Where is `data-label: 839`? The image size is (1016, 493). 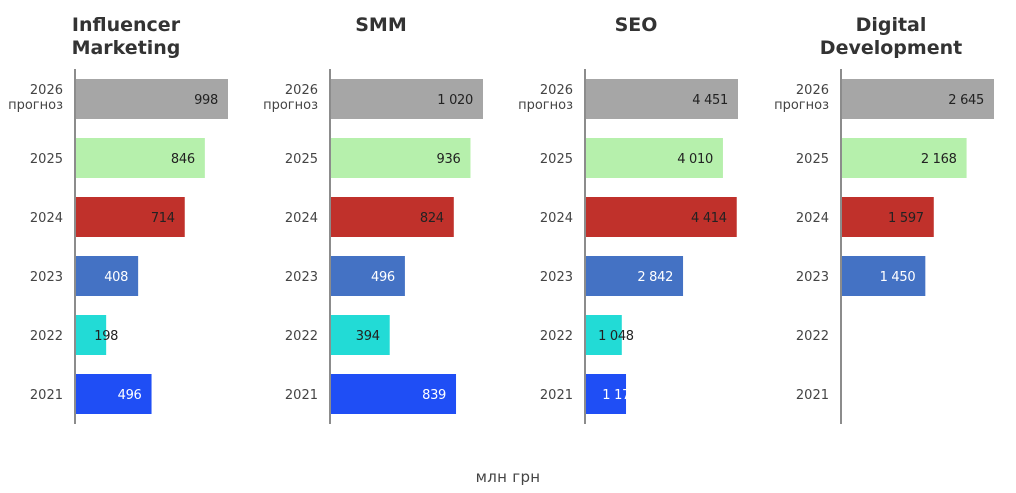
data-label: 839 is located at coordinates (434, 395).